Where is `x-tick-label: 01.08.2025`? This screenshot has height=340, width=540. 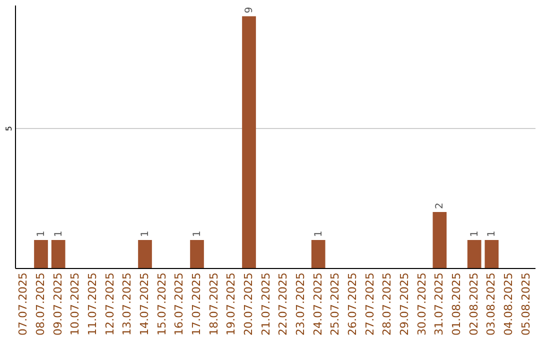 x-tick-label: 01.08.2025 is located at coordinates (456, 304).